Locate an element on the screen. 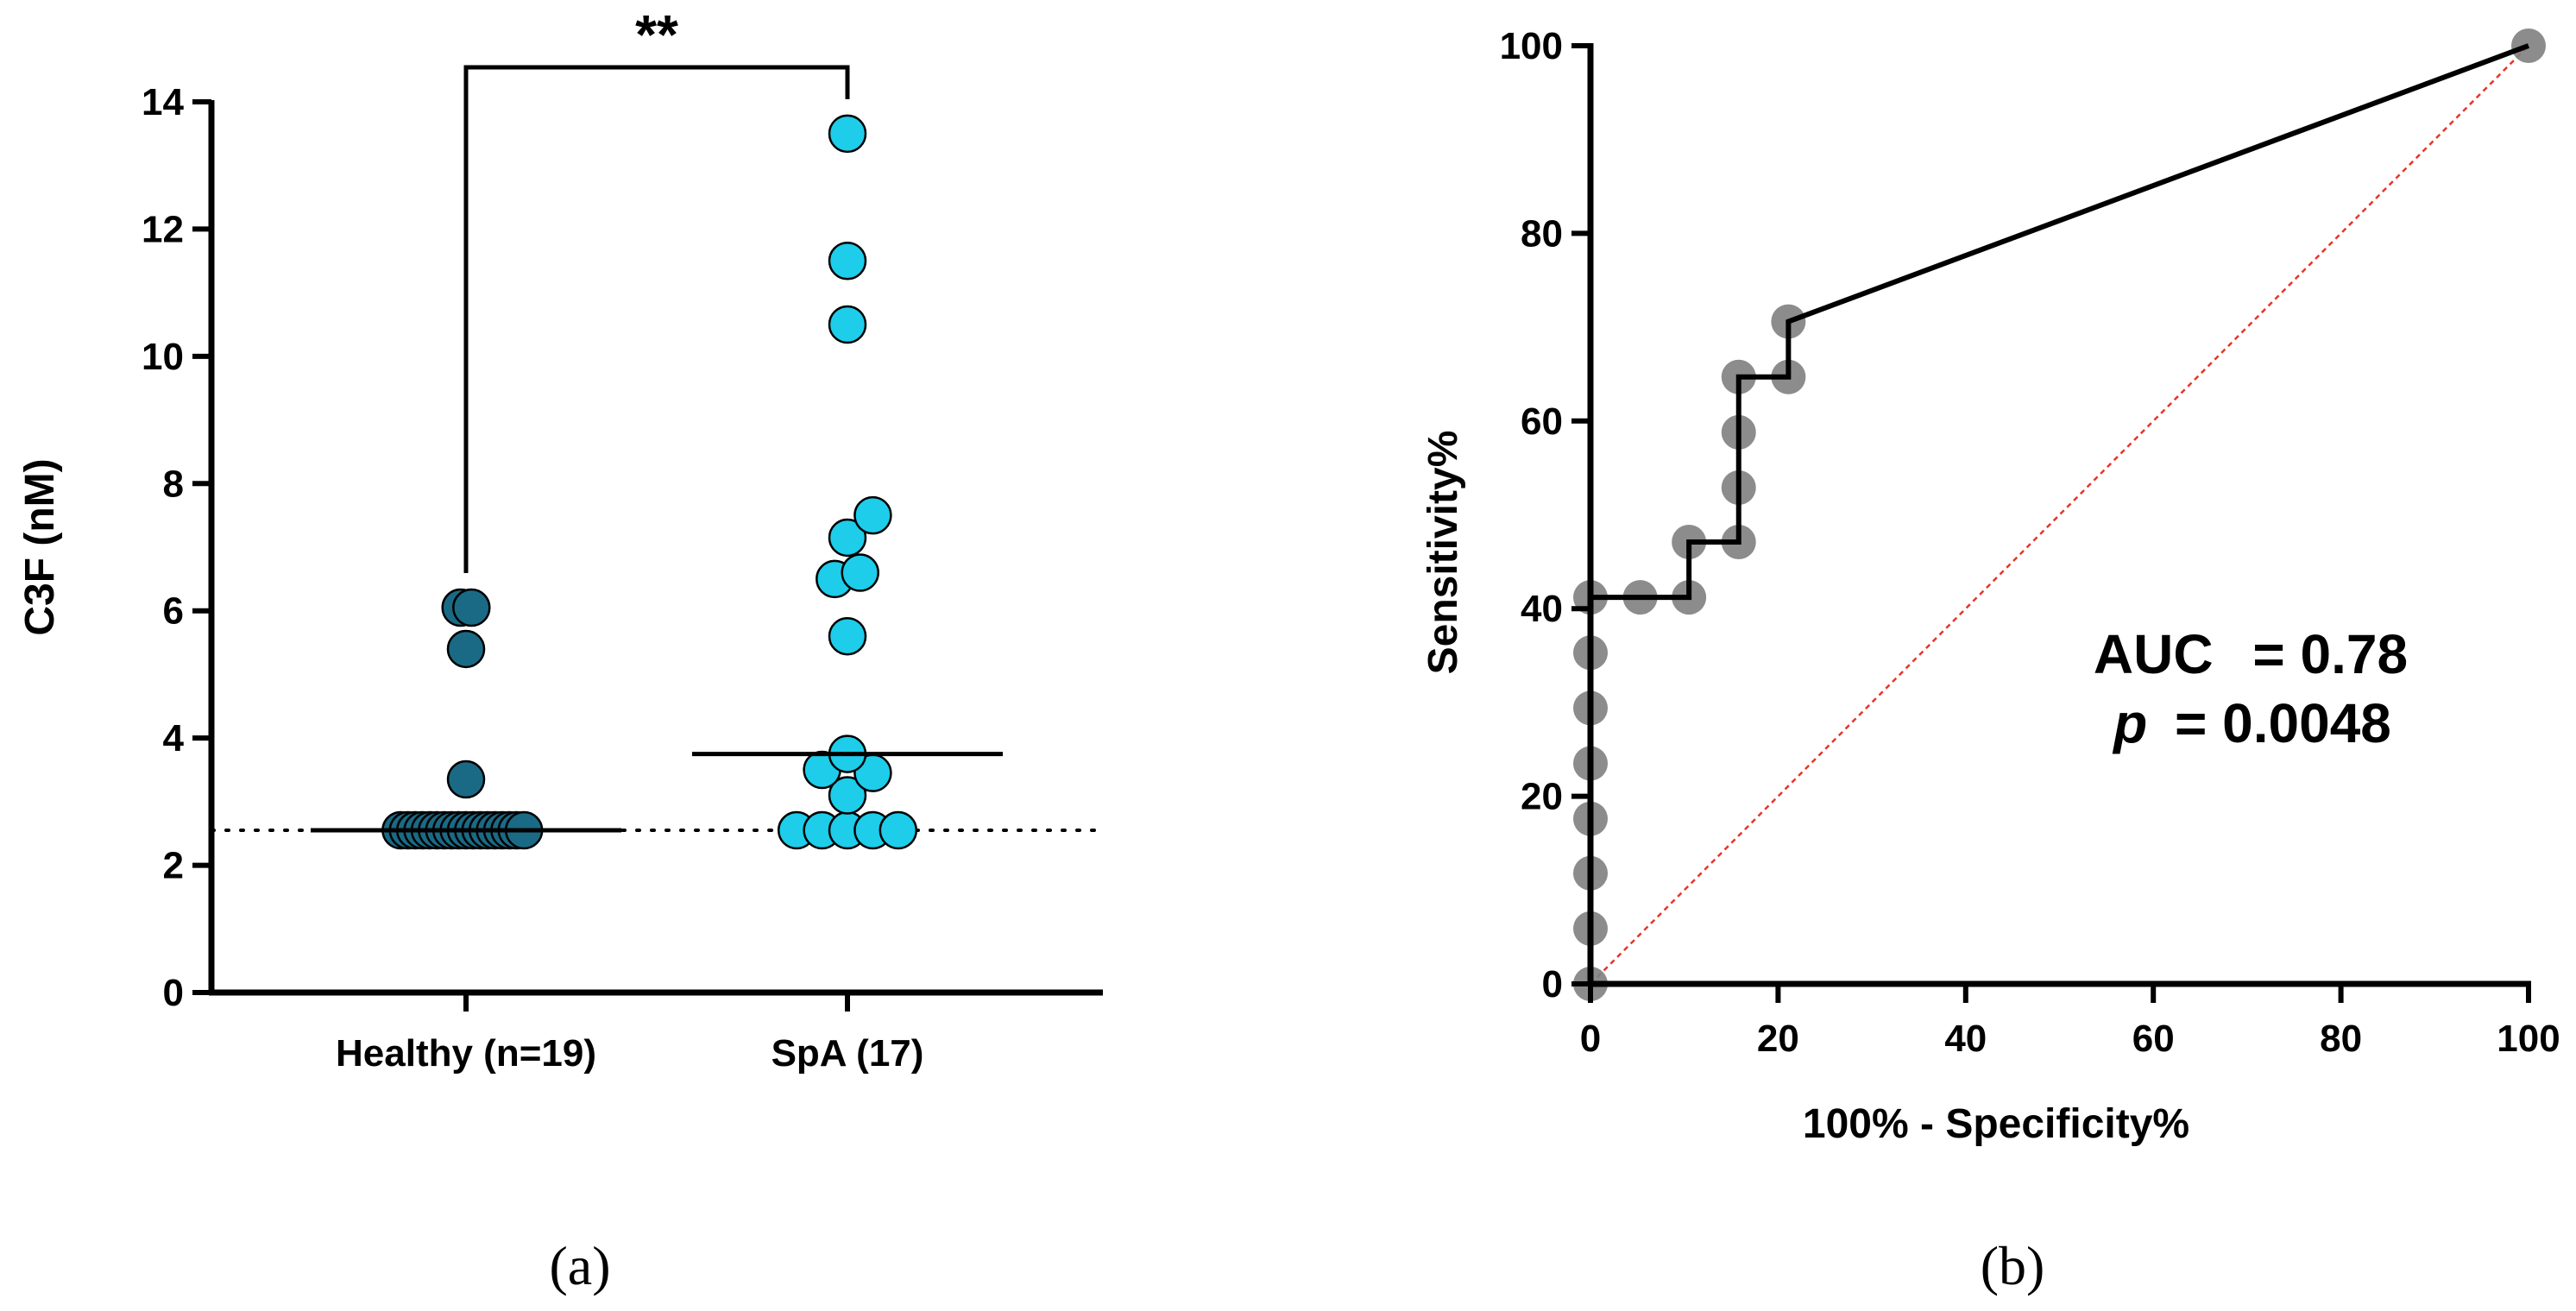  x-axis-title: 100% - Specificity% is located at coordinates (1996, 1124).